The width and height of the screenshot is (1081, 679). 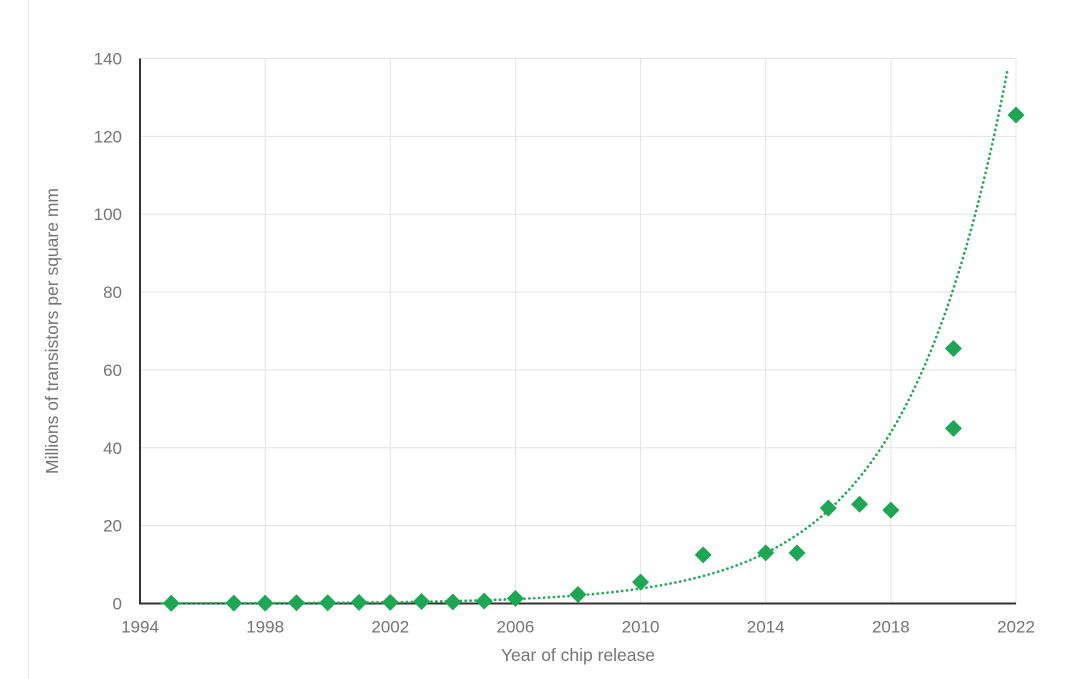 What do you see at coordinates (641, 627) in the screenshot?
I see `x-tick-label: 2010` at bounding box center [641, 627].